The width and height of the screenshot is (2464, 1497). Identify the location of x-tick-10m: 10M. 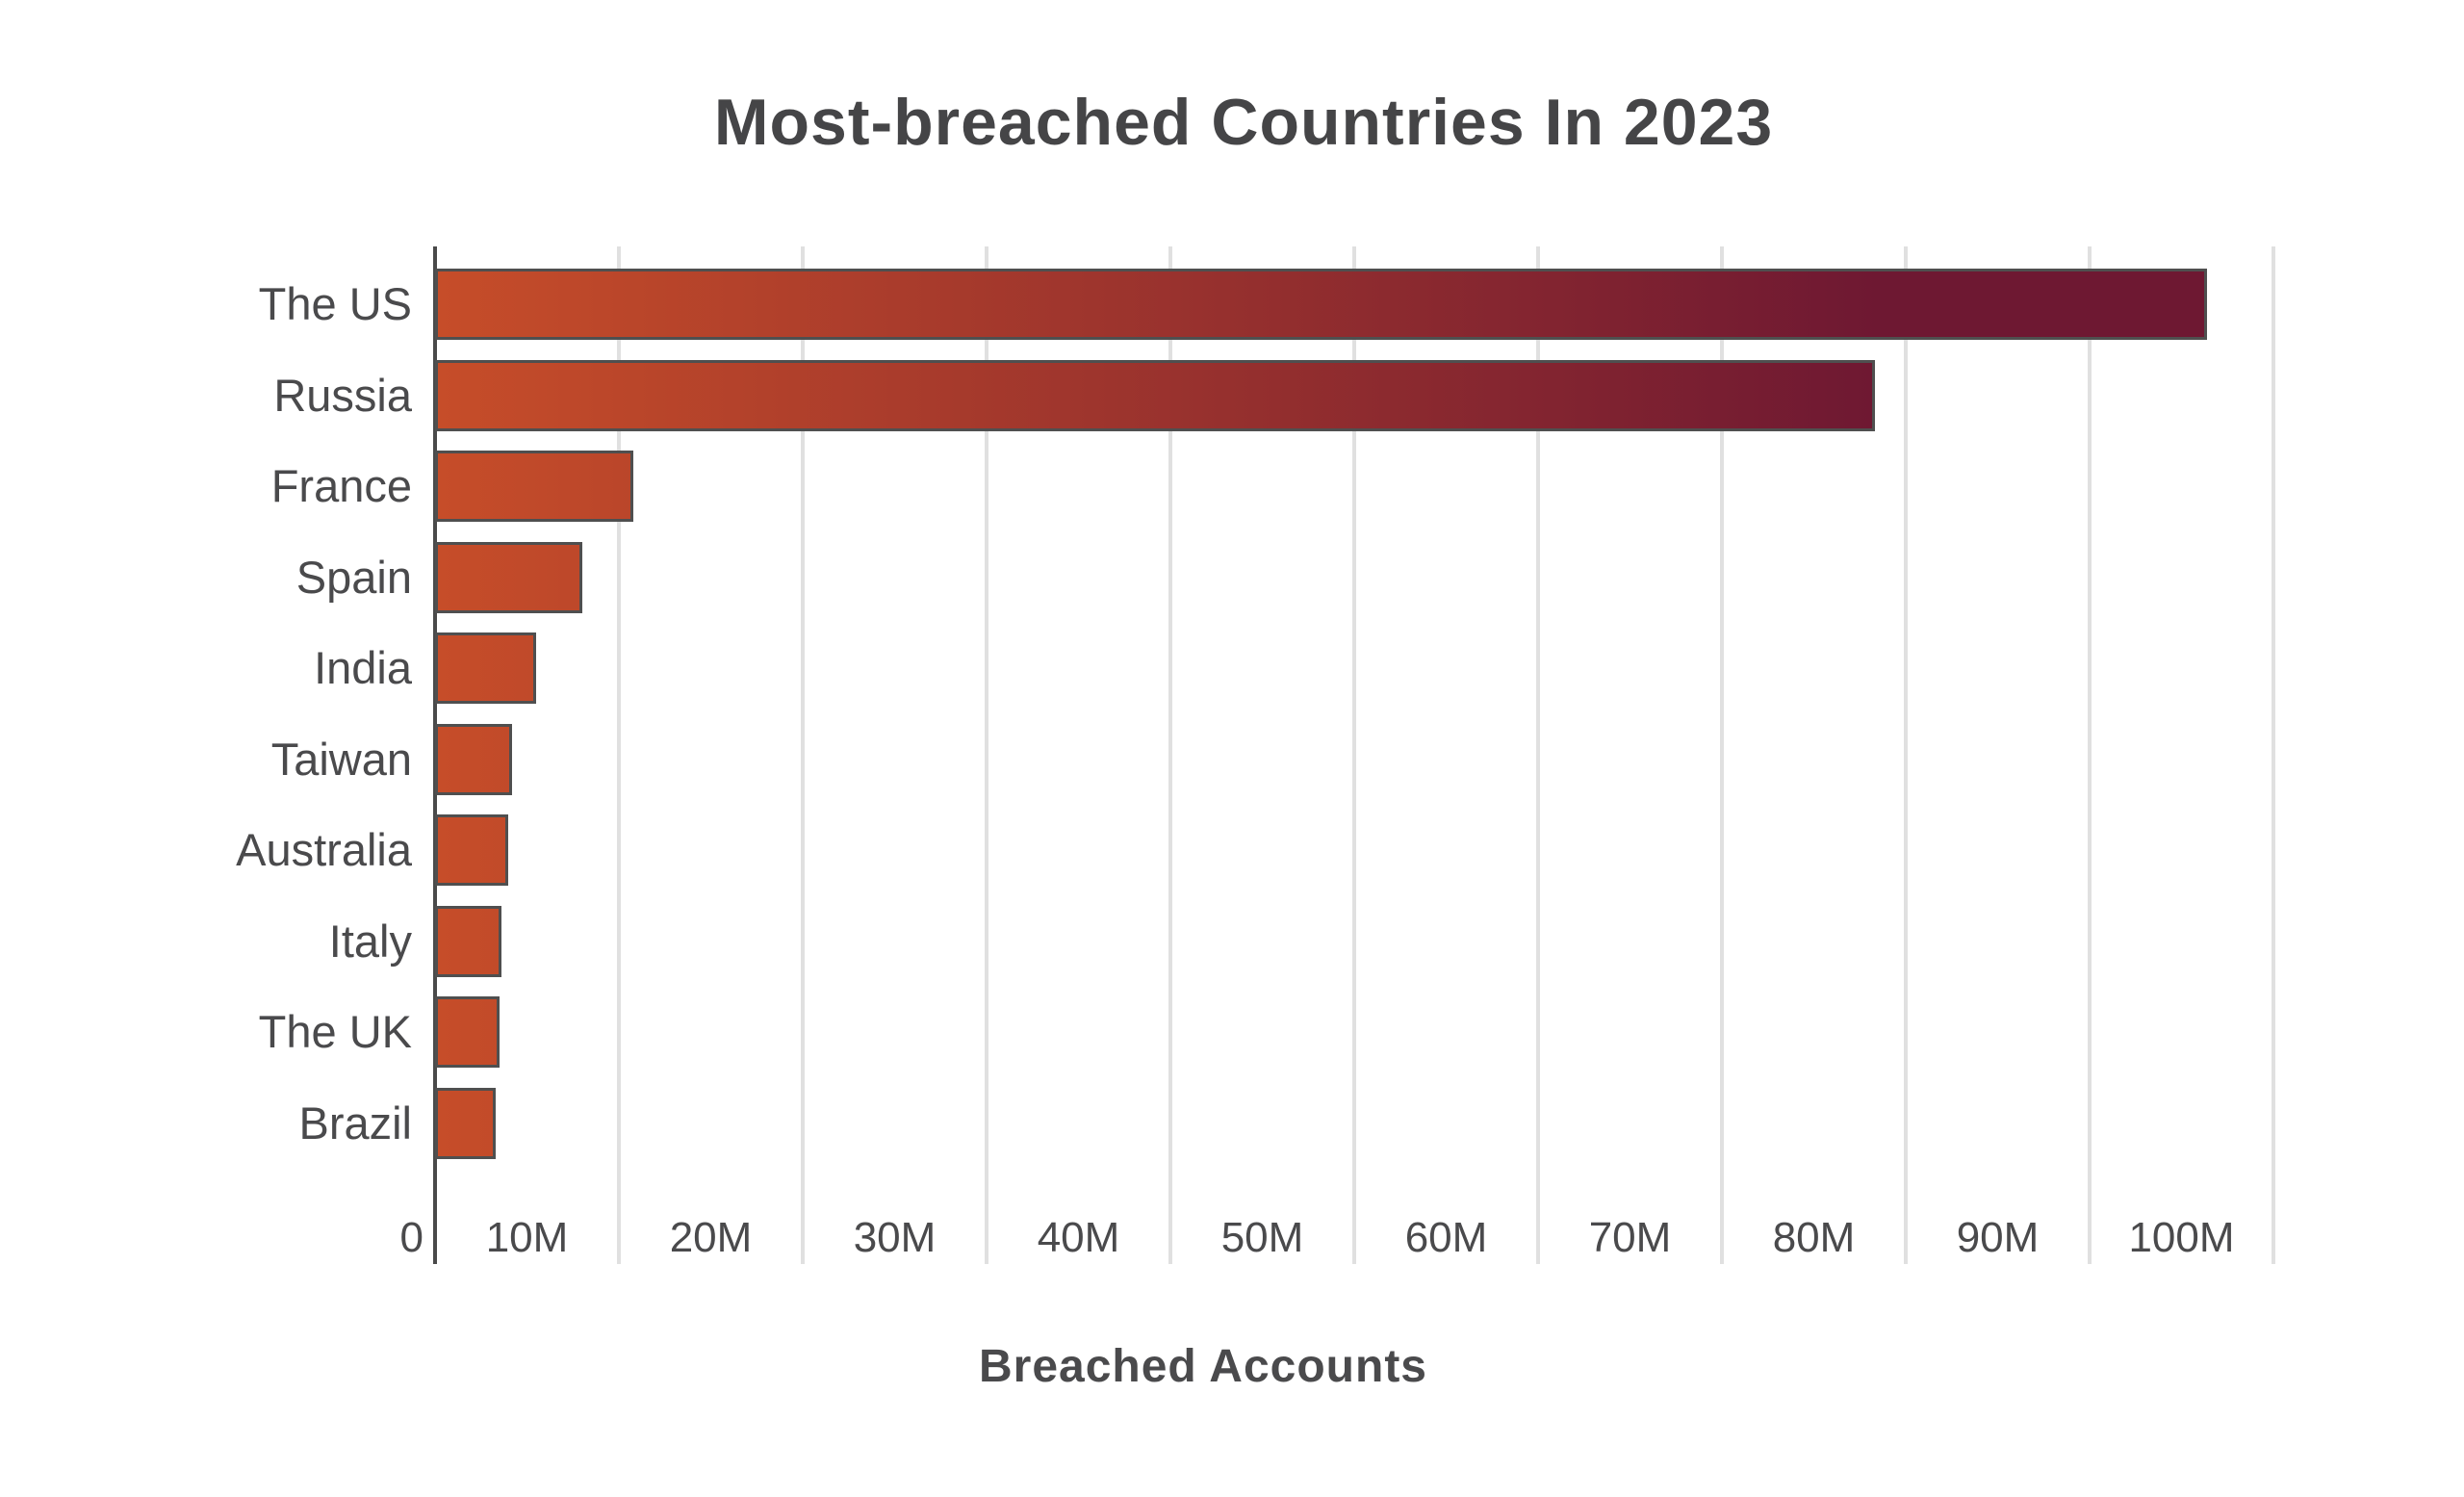
(527, 1237).